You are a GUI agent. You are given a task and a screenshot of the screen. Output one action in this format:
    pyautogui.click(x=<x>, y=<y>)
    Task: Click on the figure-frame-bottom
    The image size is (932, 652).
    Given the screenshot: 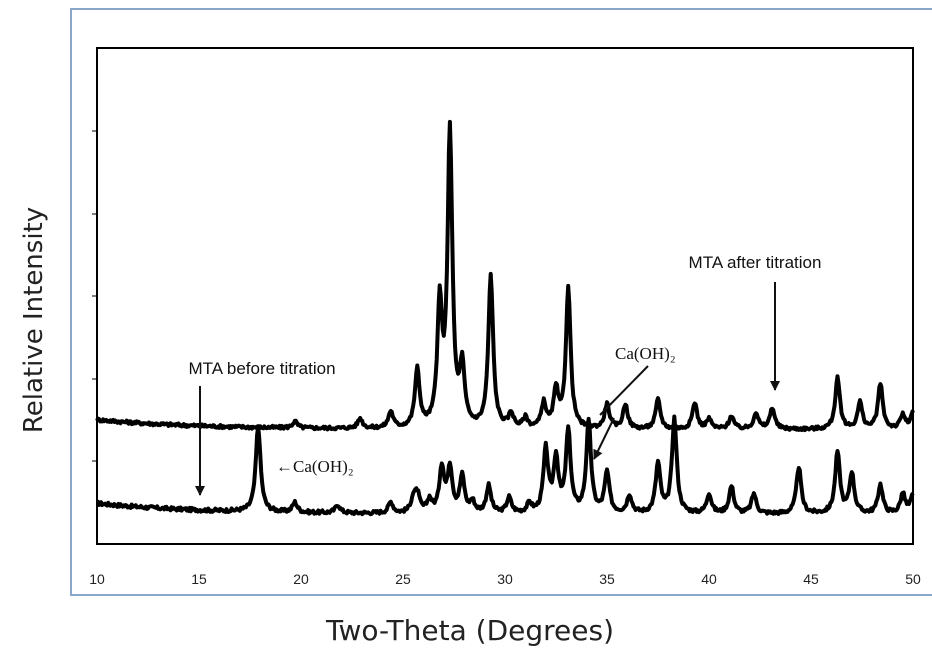 What is the action you would take?
    pyautogui.click(x=501, y=595)
    